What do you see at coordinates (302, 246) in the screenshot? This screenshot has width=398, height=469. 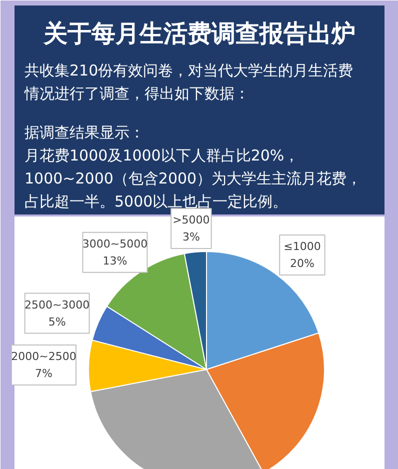 I see `slice-label: ≤1000` at bounding box center [302, 246].